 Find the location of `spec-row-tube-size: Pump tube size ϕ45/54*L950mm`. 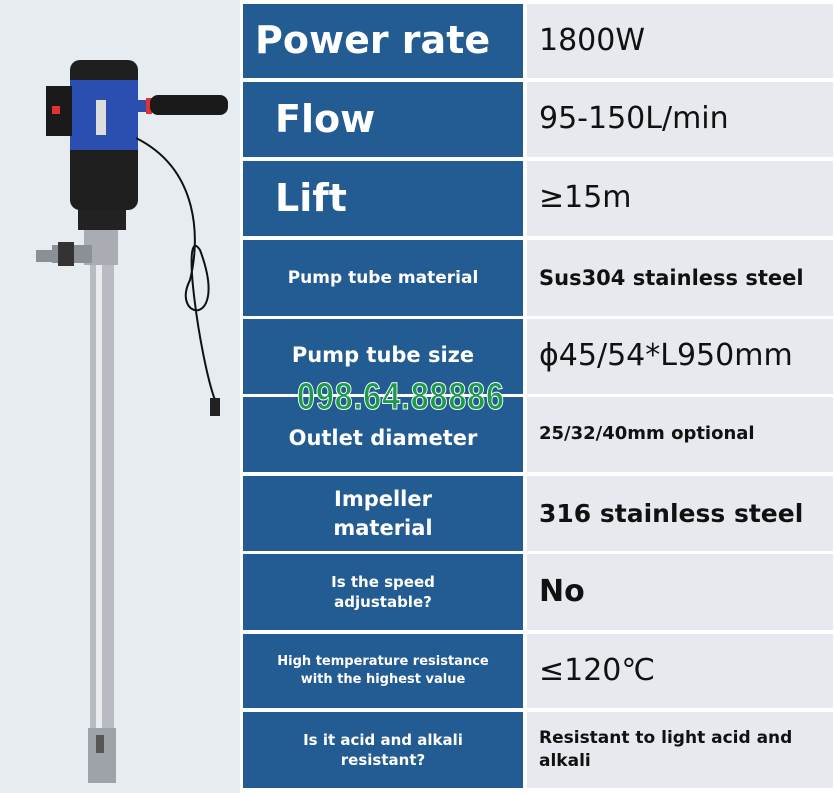

spec-row-tube-size: Pump tube size ϕ45/54*L950mm is located at coordinates (538, 356).